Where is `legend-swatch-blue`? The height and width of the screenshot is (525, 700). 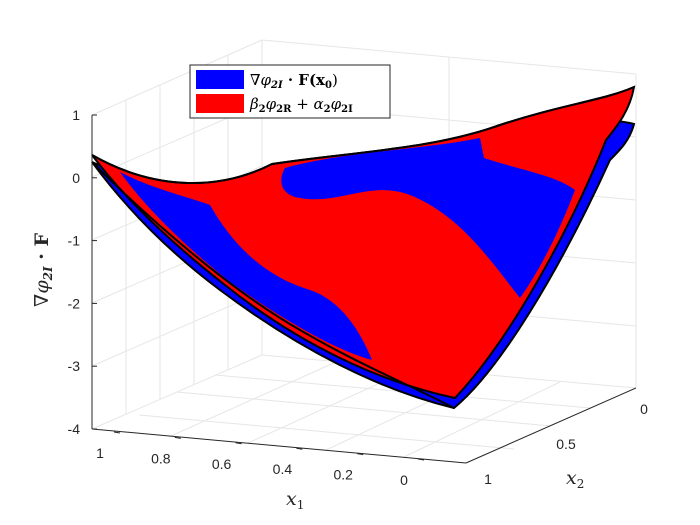 legend-swatch-blue is located at coordinates (220, 79).